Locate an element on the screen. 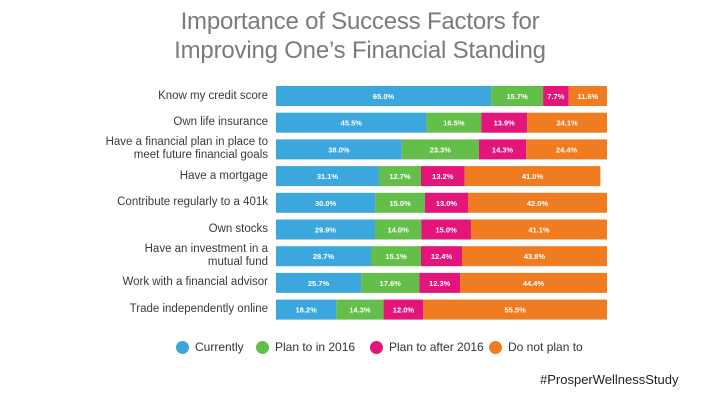 The width and height of the screenshot is (720, 405). legend-label: Currently is located at coordinates (219, 347).